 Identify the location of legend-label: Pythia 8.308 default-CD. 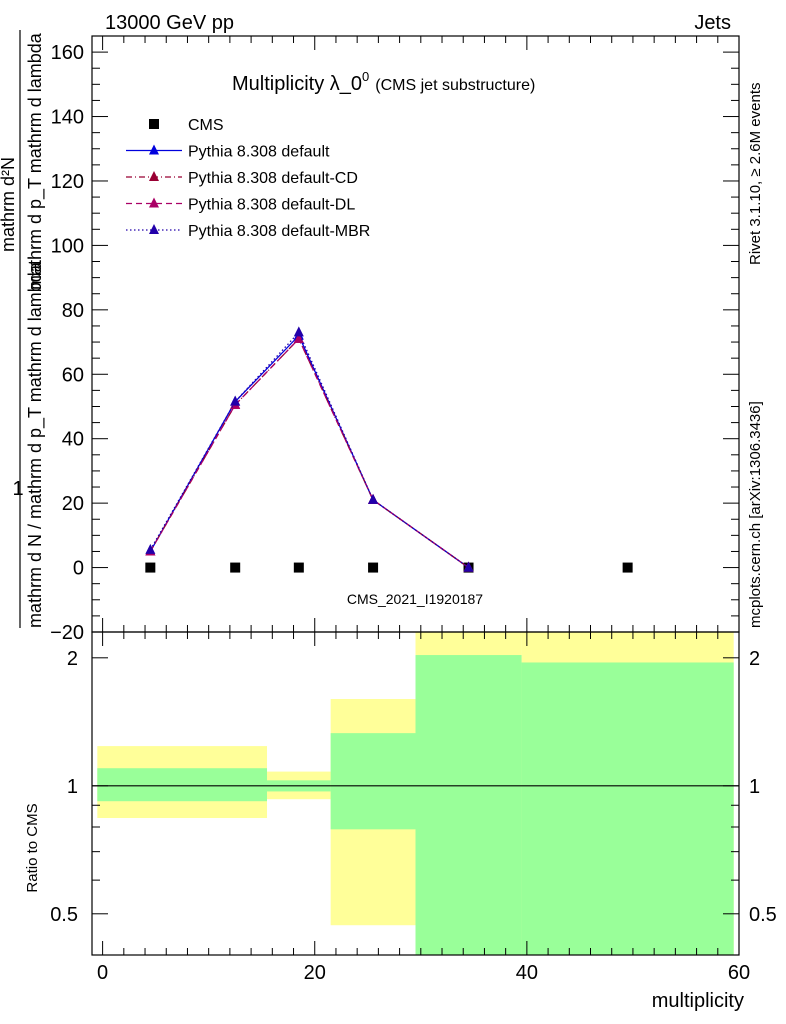
(273, 178).